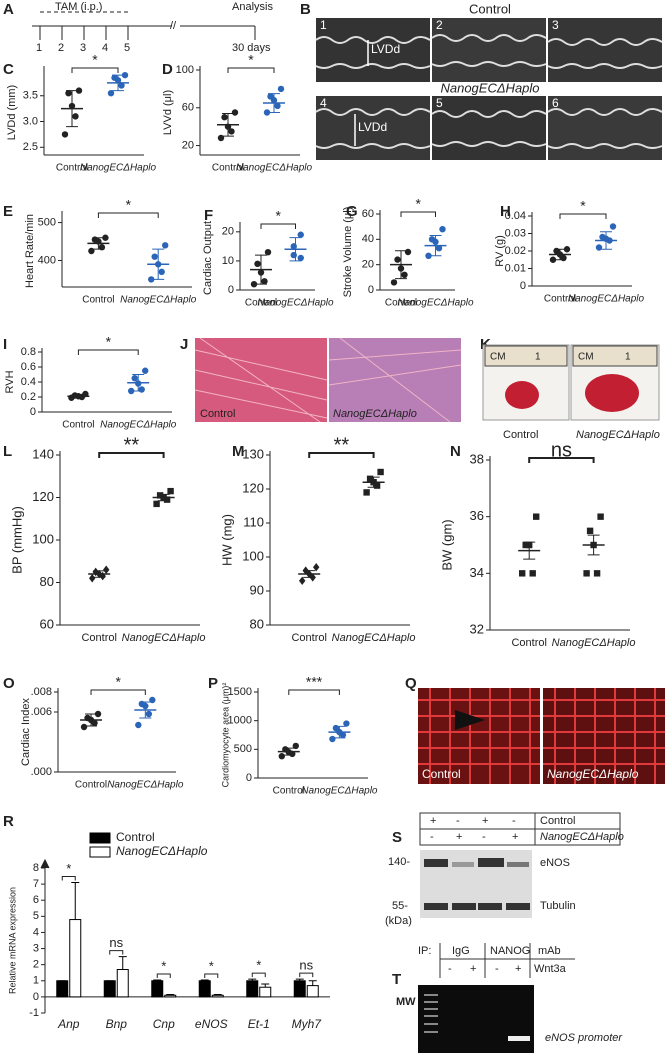 This screenshot has width=666, height=1056. Describe the element at coordinates (455, 451) in the screenshot. I see `panel-letter: N` at that location.